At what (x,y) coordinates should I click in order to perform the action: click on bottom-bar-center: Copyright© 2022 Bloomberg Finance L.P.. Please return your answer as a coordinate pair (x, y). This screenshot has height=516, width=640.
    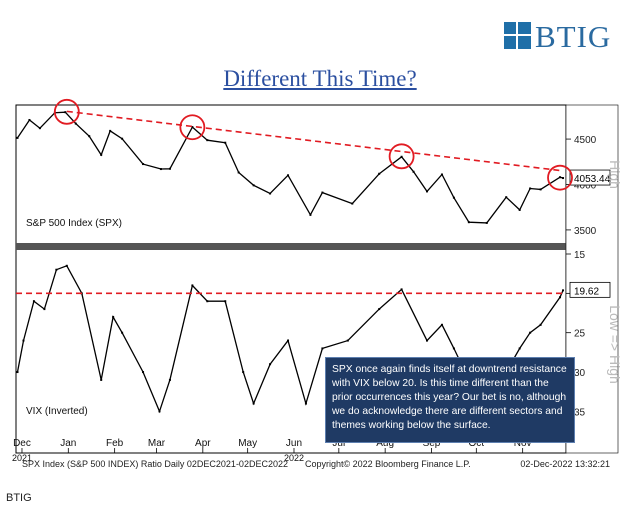
    Looking at the image, I should click on (388, 464).